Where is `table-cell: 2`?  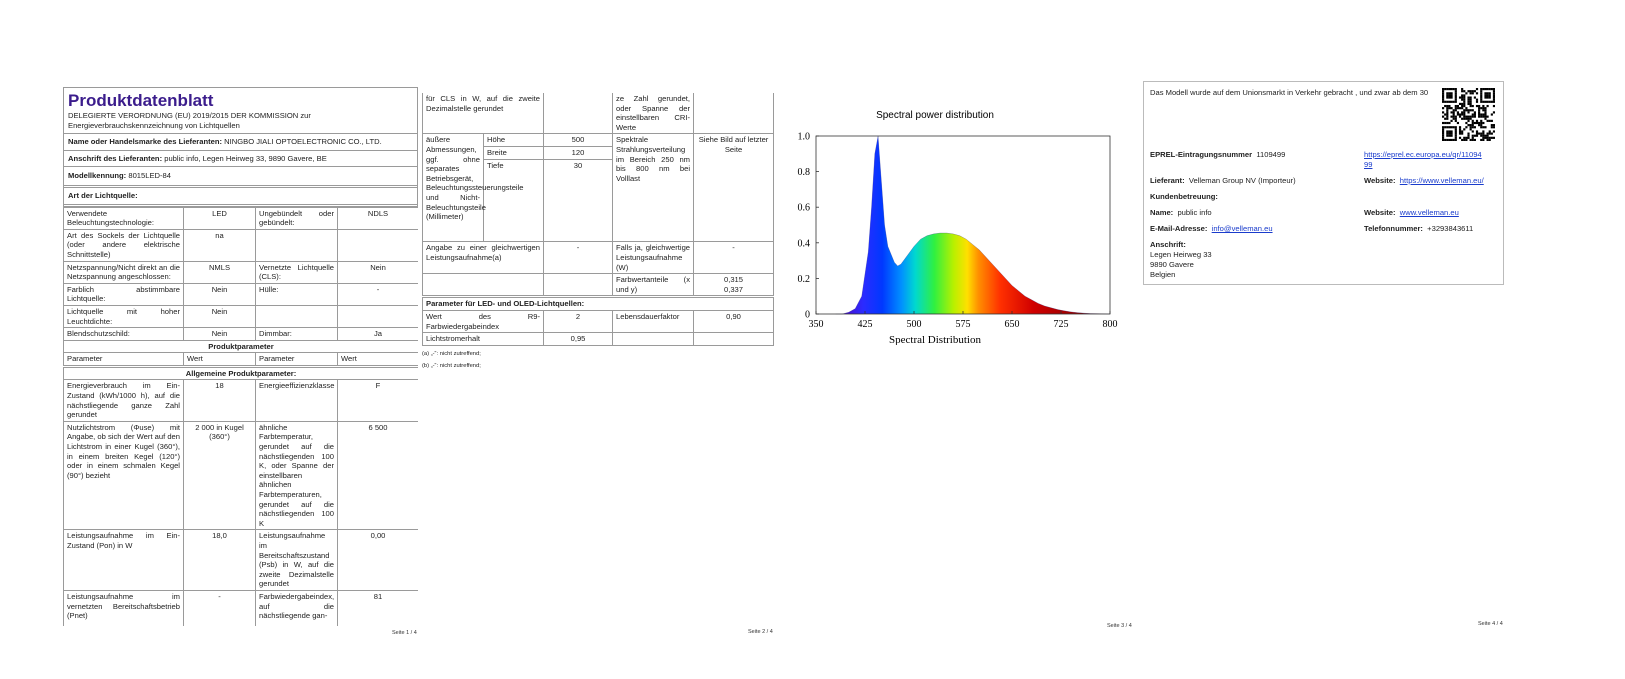 table-cell: 2 is located at coordinates (578, 321).